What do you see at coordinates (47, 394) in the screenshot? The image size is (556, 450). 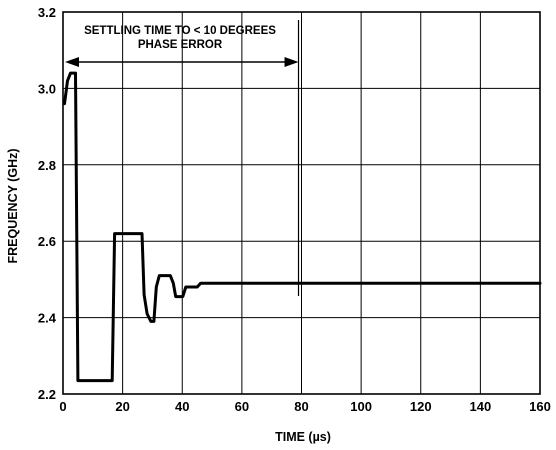 I see `y-tick-label: 2.2` at bounding box center [47, 394].